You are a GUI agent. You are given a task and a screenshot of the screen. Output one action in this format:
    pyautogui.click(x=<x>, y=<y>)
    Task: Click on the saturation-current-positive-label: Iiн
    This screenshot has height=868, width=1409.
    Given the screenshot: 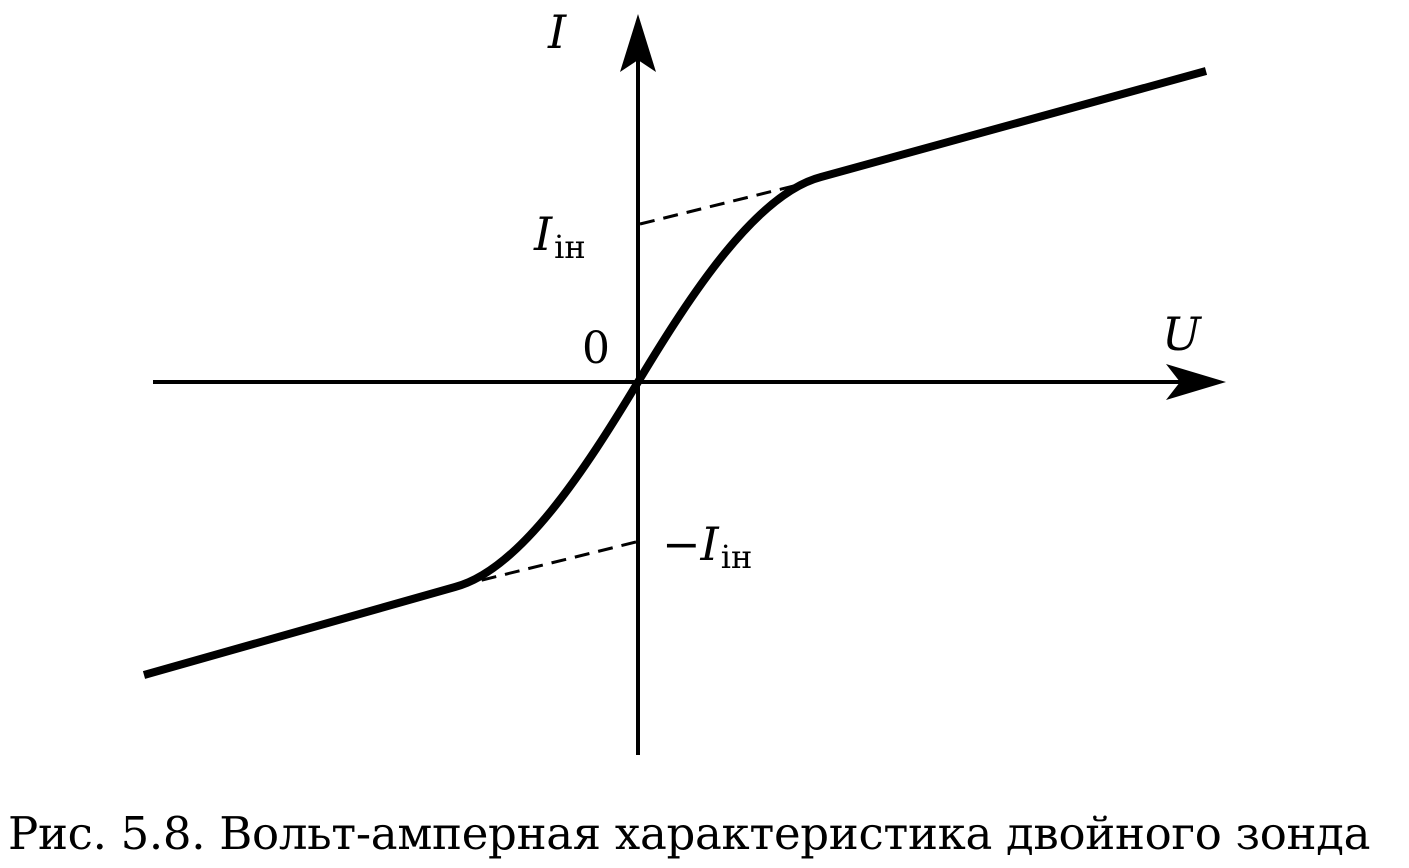 What is the action you would take?
    pyautogui.click(x=559, y=236)
    